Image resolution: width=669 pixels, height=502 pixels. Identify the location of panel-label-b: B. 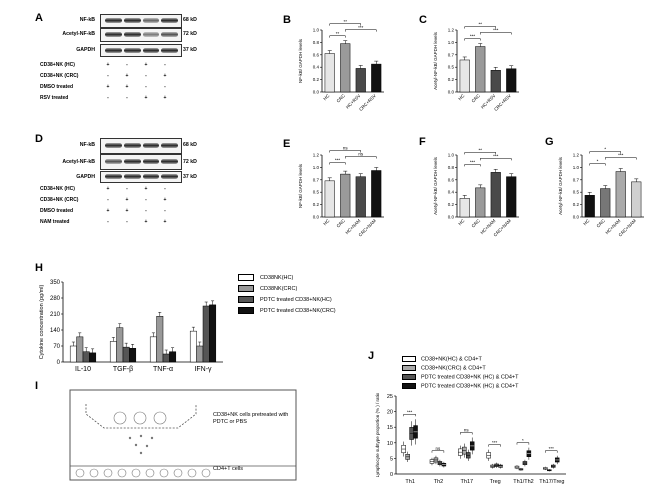
(287, 20).